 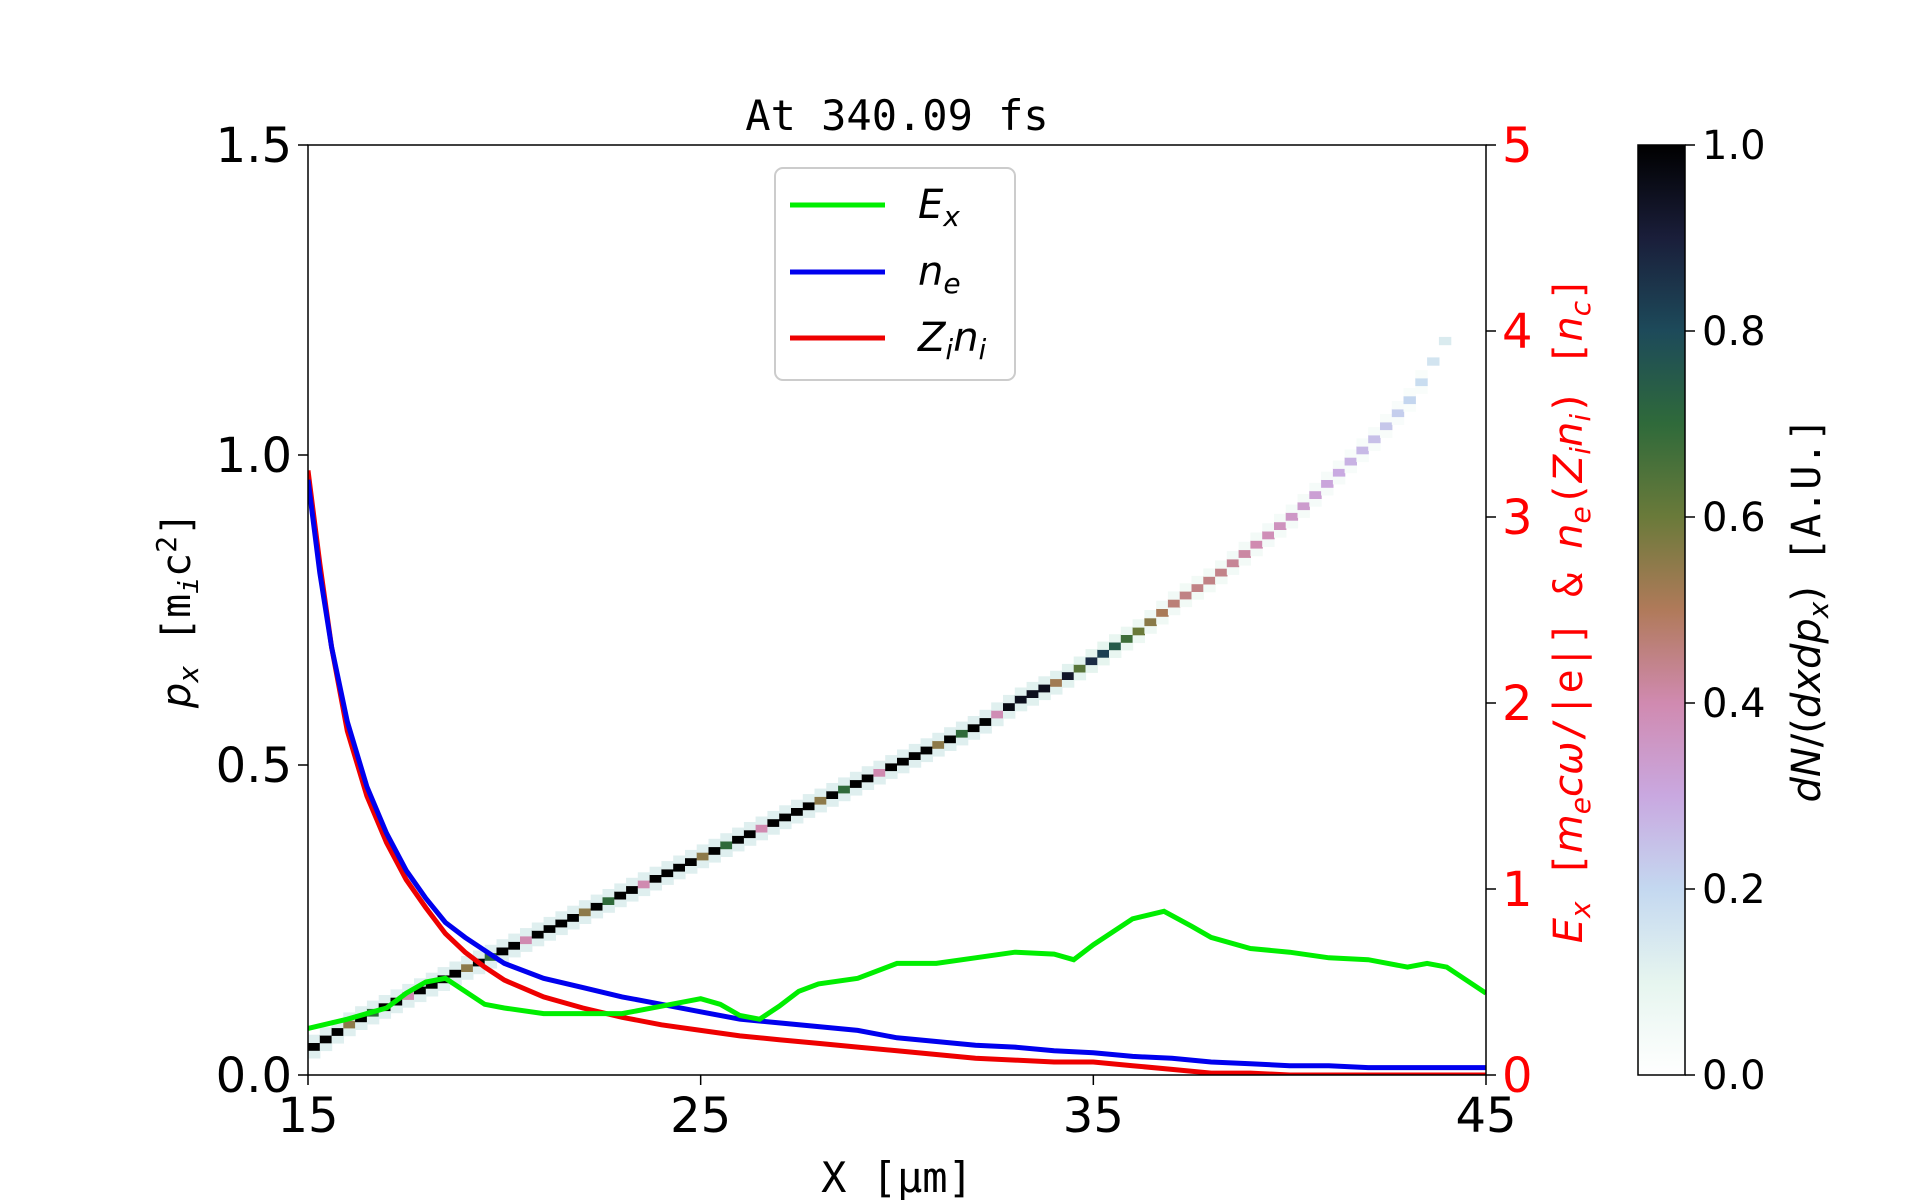 I want to click on y-axis-left: 0.0 0.5 1.0 1.5, so click(x=262, y=611).